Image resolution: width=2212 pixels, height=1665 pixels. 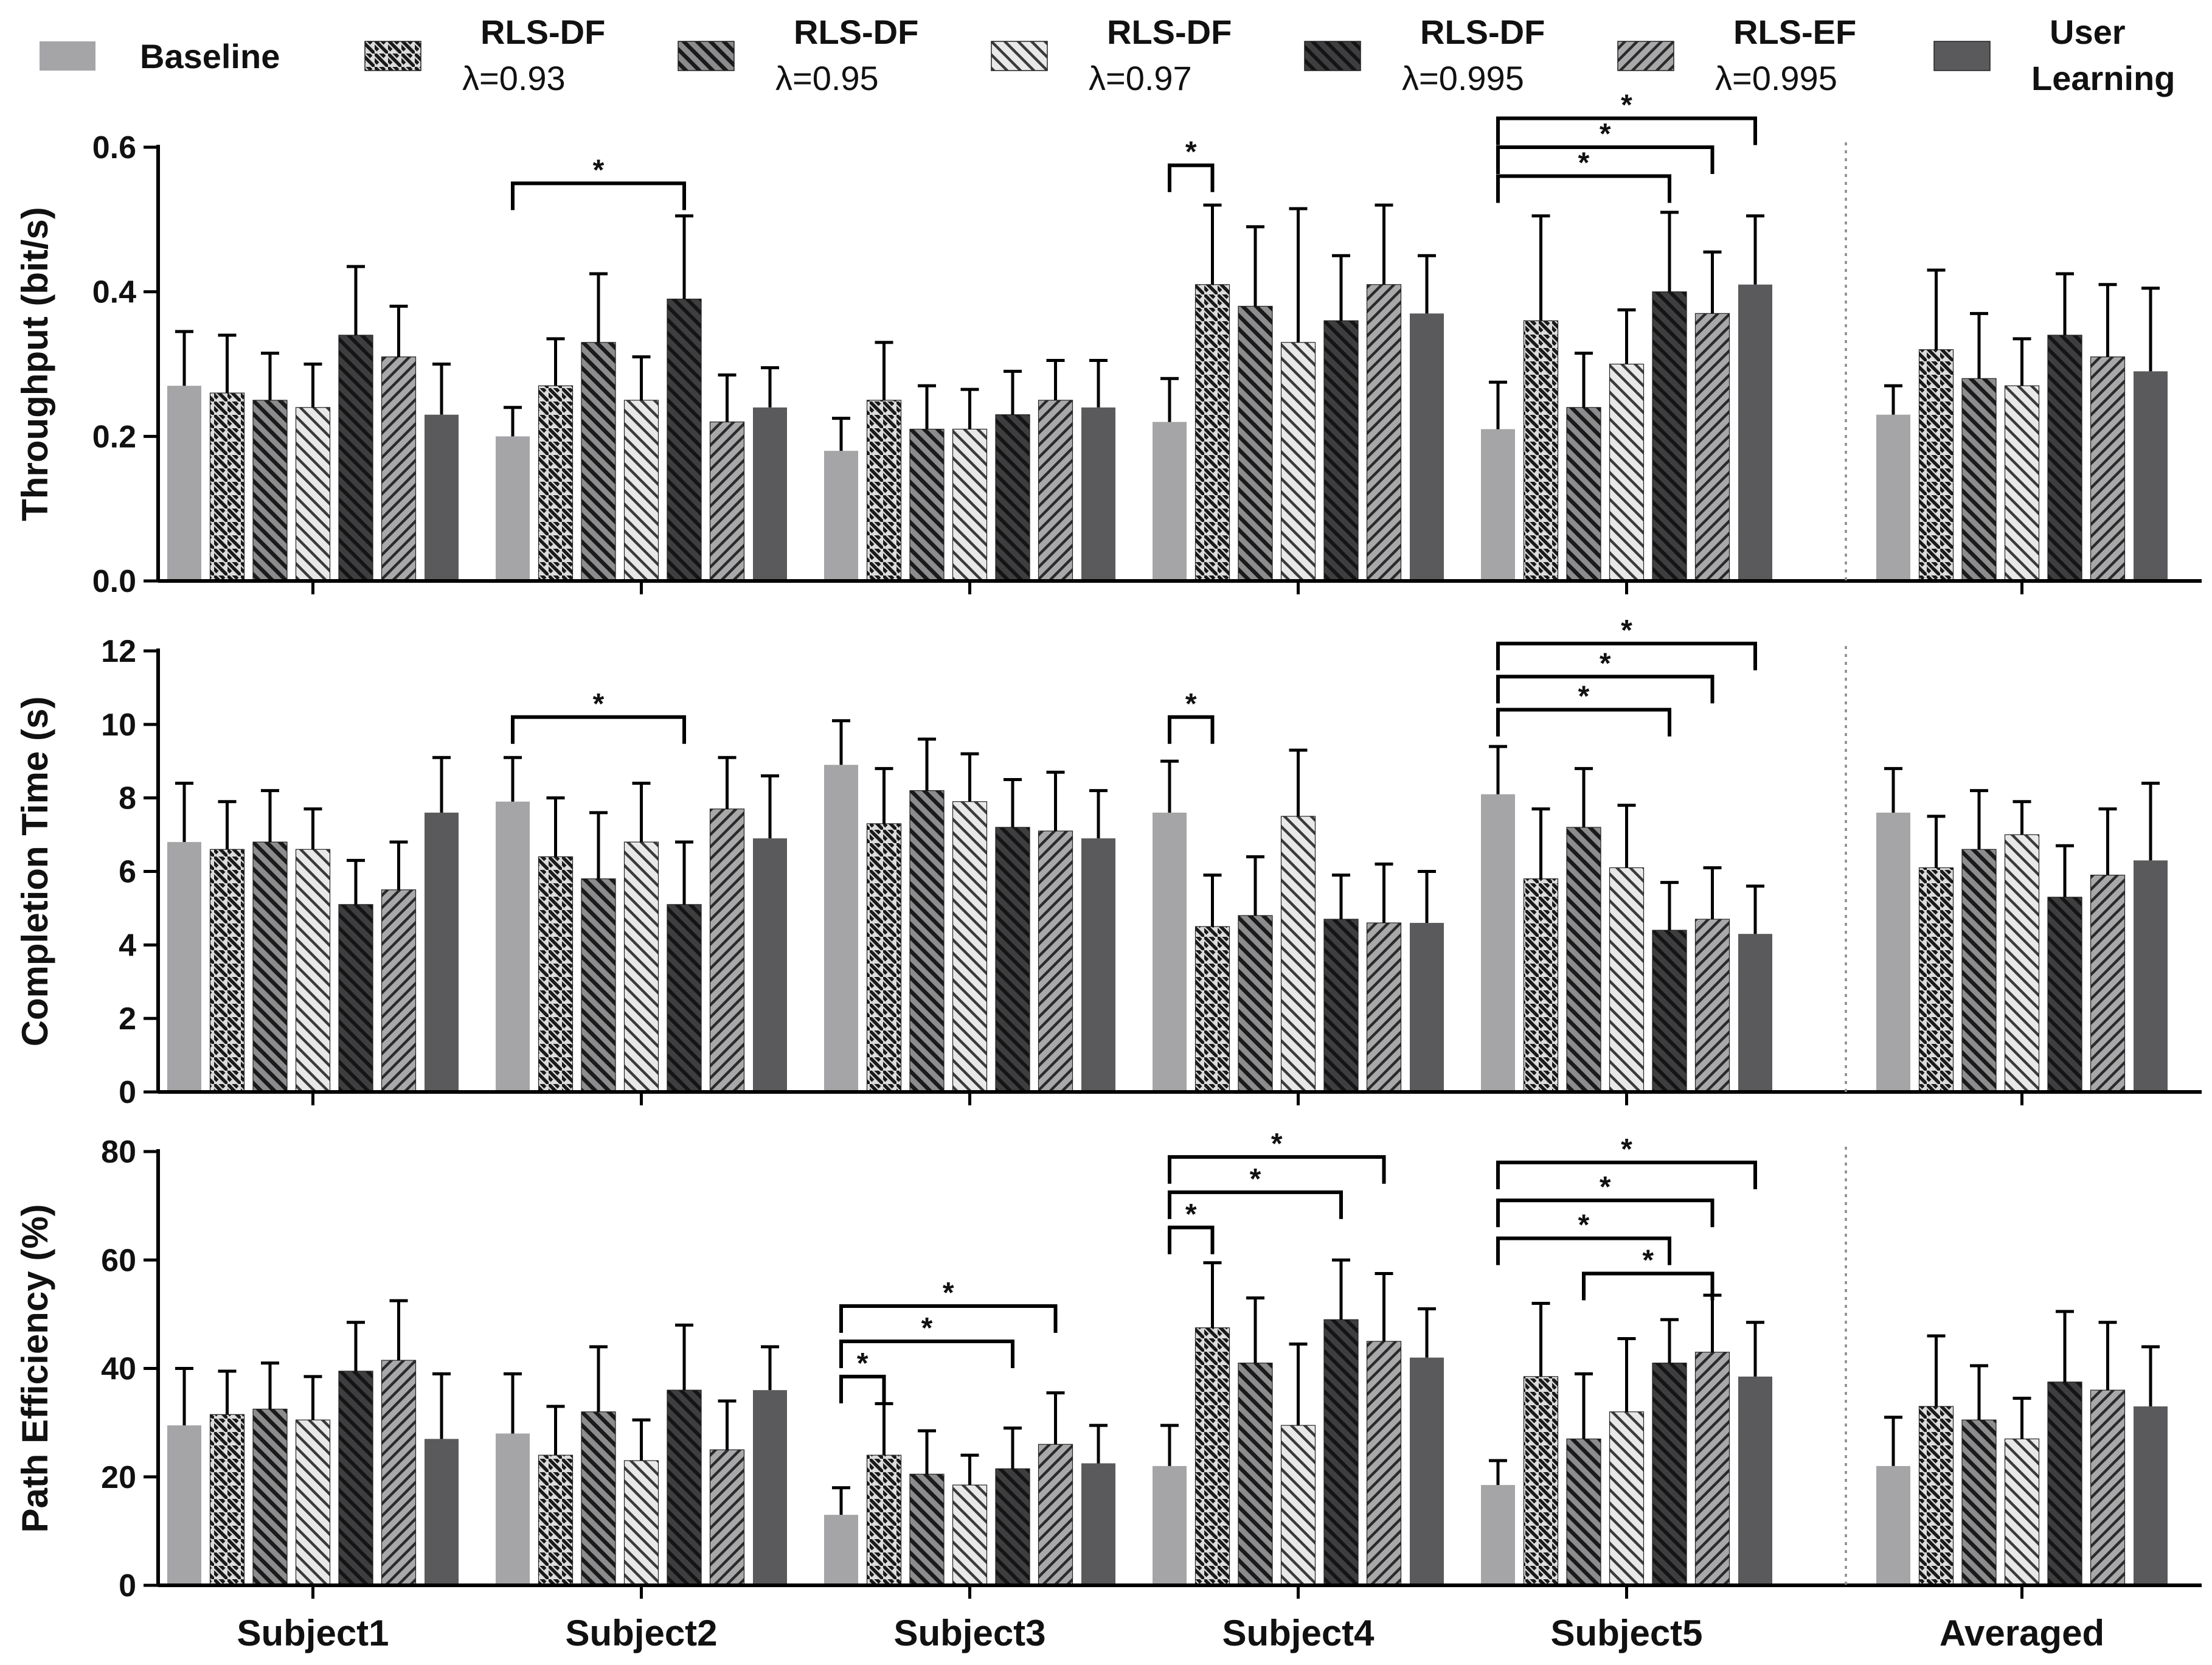 I want to click on bar-p1-g4-s0, so click(x=1498, y=943).